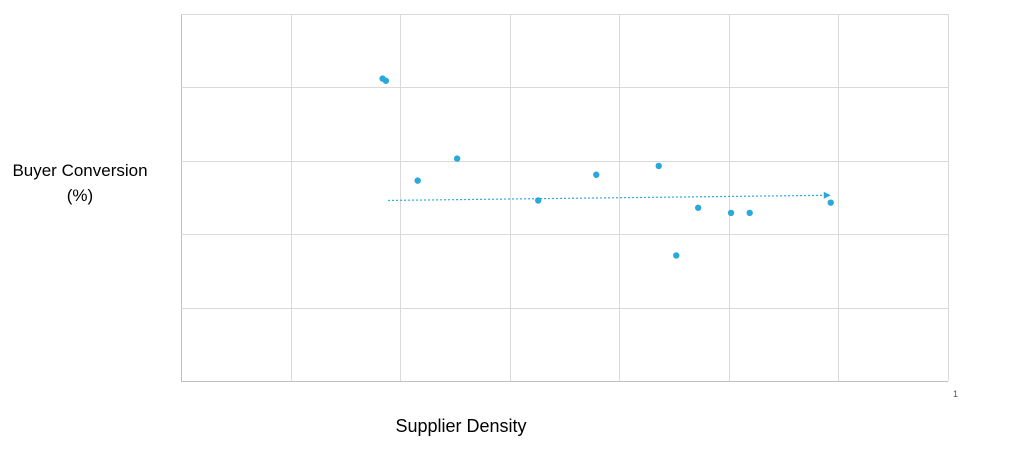 This screenshot has height=464, width=1024. Describe the element at coordinates (80, 183) in the screenshot. I see `y-axis-label: Buyer Conversion (%)` at that location.